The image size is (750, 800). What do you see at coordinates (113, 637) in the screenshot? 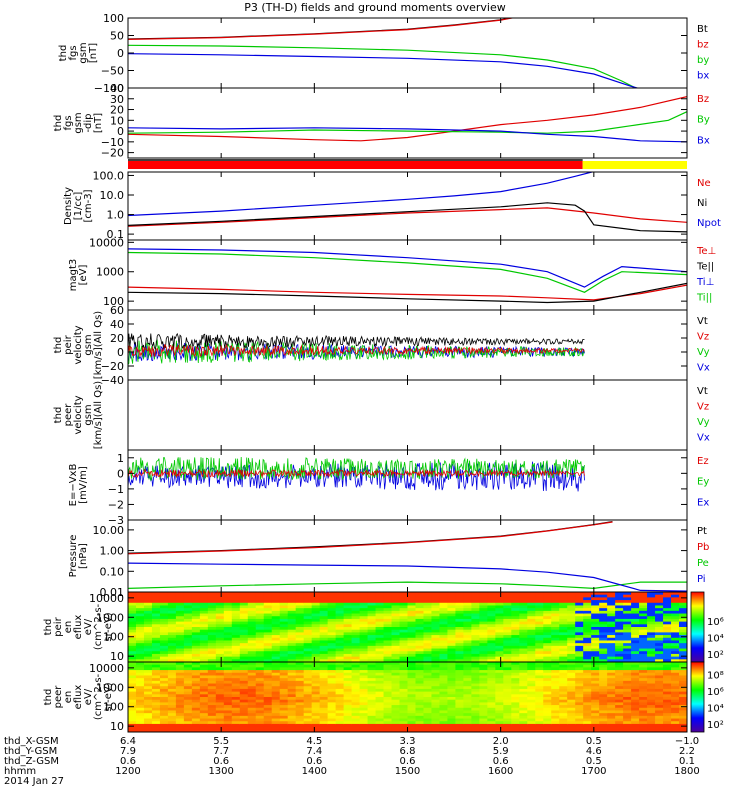
I see `y-tick-label: 100` at bounding box center [113, 637].